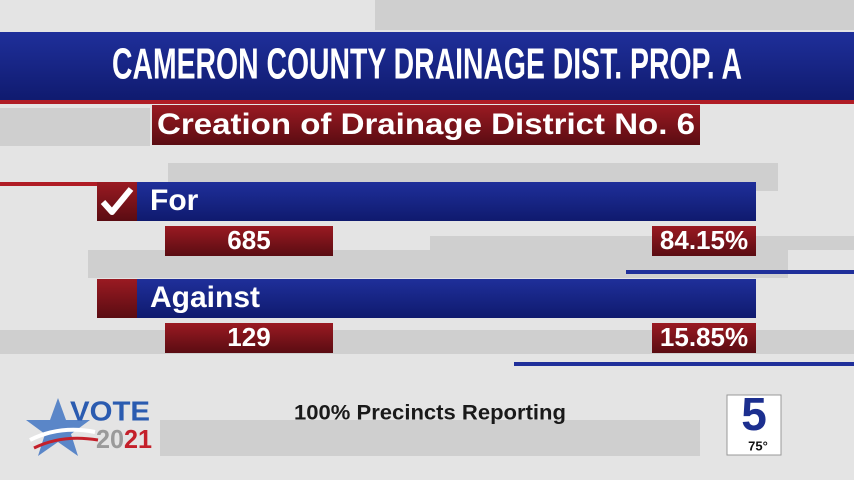 This screenshot has height=485, width=854. What do you see at coordinates (174, 200) in the screenshot?
I see `result-label: For` at bounding box center [174, 200].